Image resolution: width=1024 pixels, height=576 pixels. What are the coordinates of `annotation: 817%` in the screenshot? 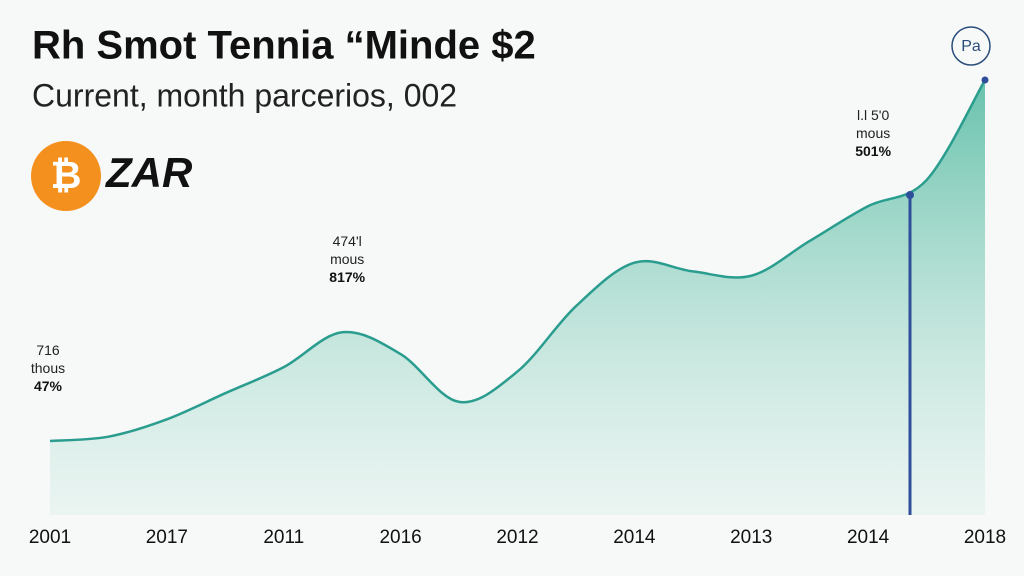 It's located at (347, 277).